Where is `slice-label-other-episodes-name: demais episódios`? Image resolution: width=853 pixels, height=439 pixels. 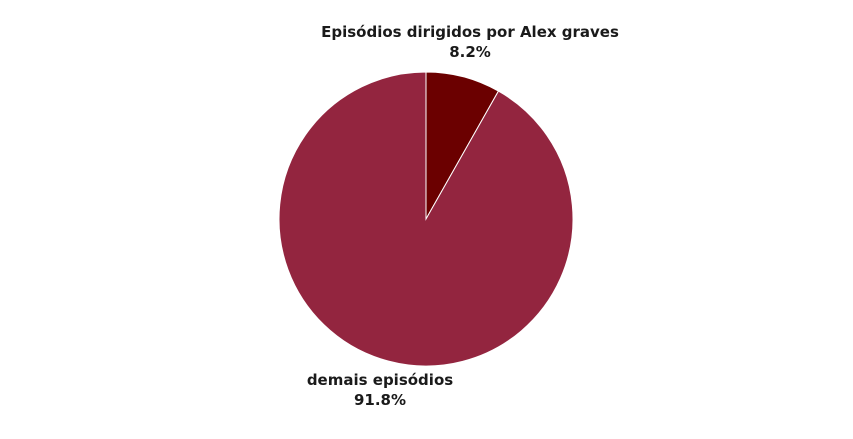 slice-label-other-episodes-name: demais episódios is located at coordinates (380, 380).